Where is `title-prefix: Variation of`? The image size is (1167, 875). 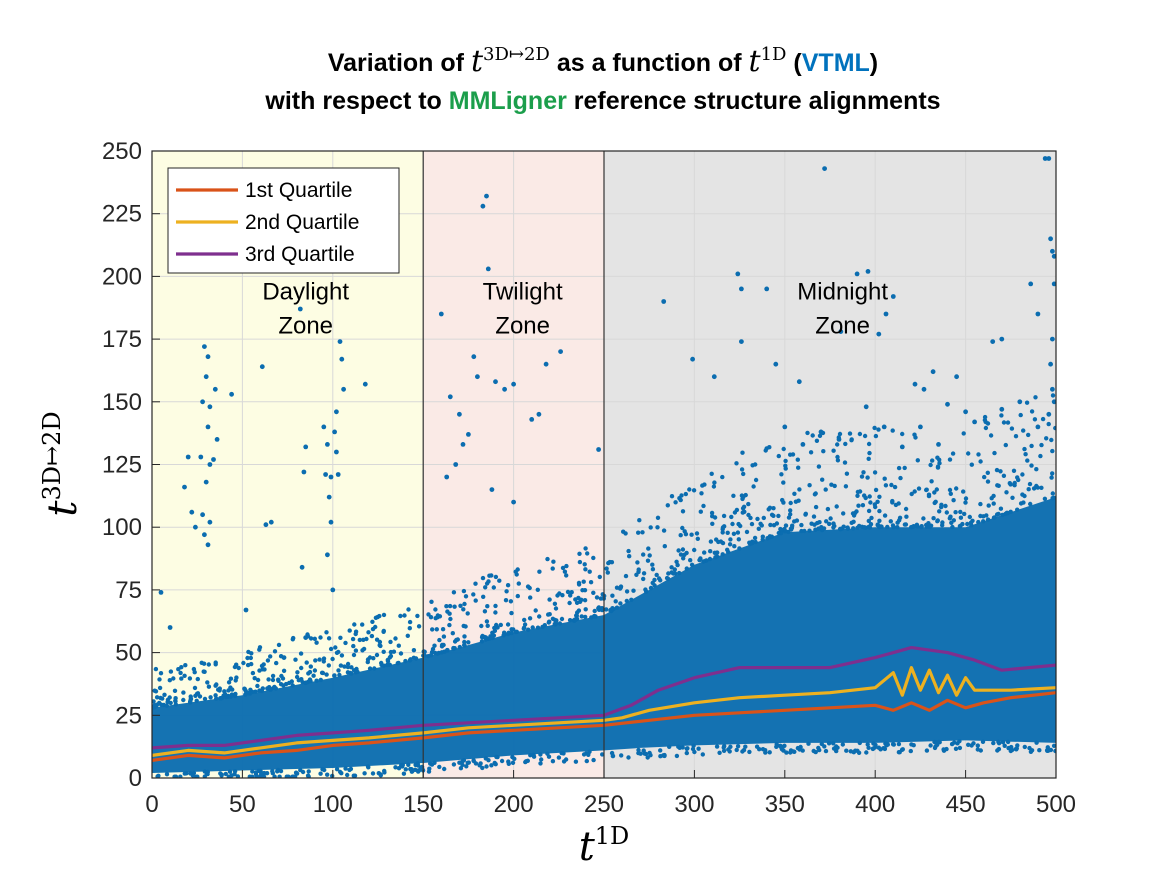 title-prefix: Variation of is located at coordinates (395, 63).